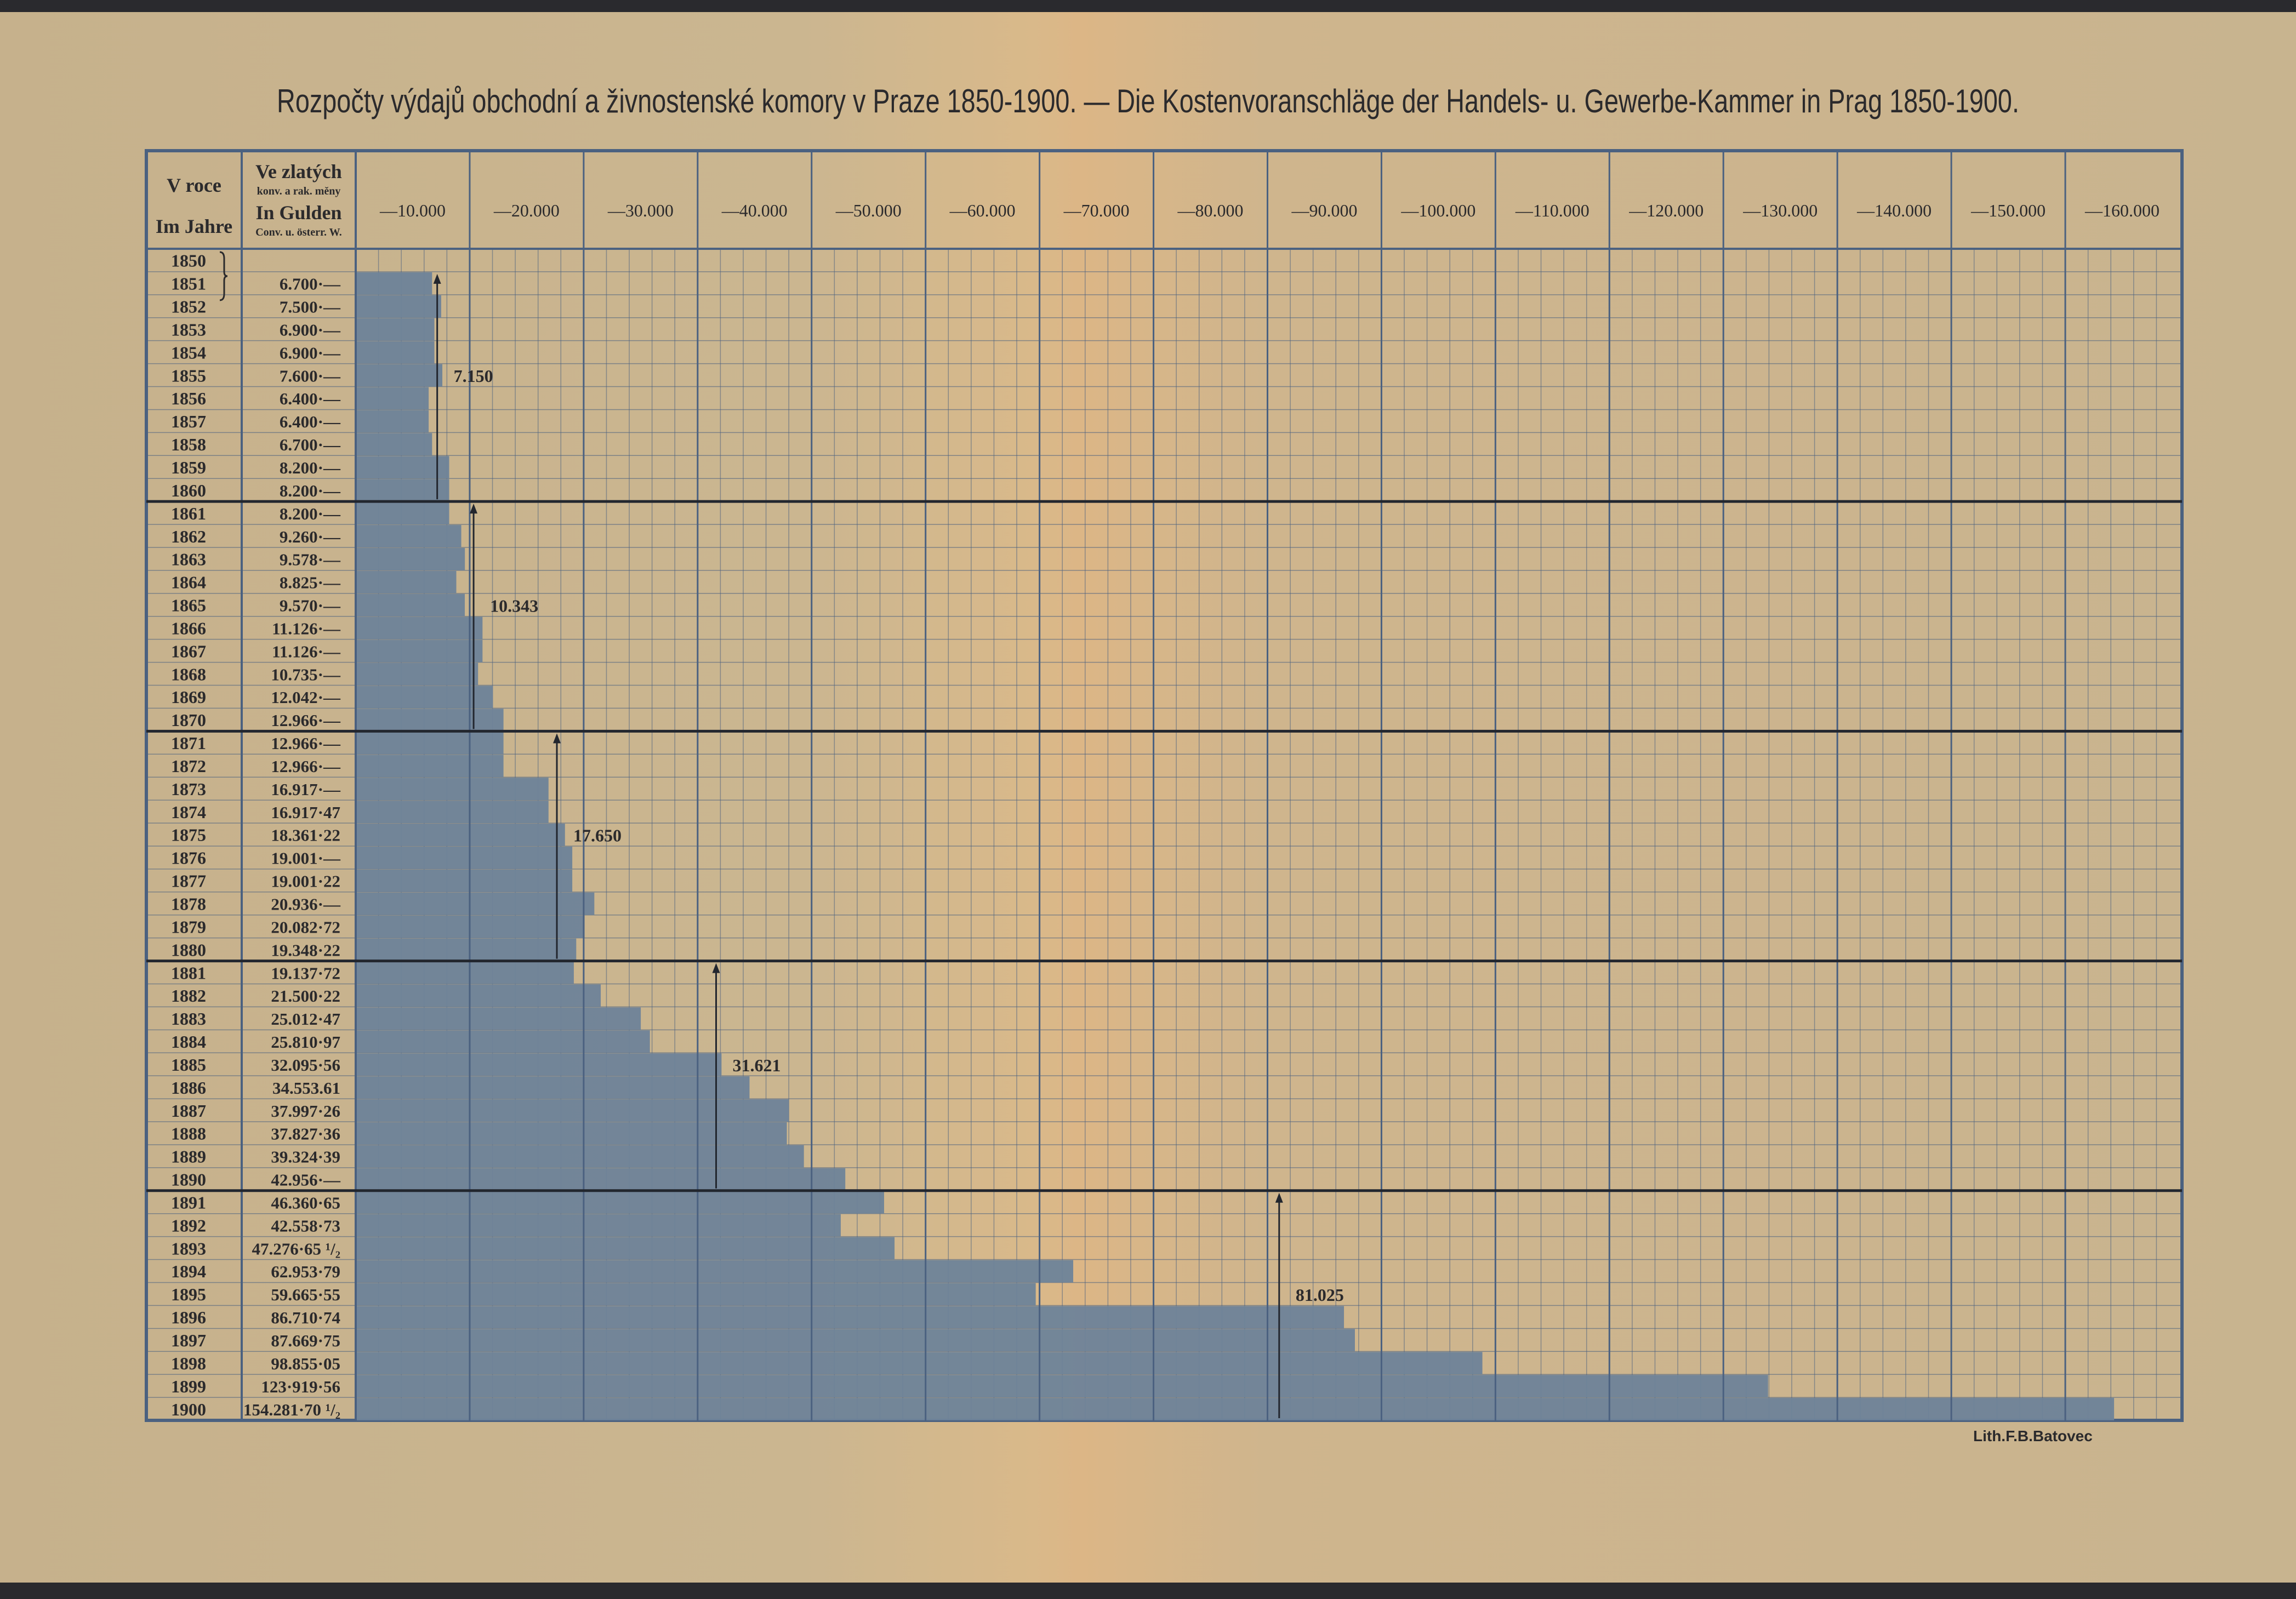  Describe the element at coordinates (306, 859) in the screenshot. I see `value-label: 19.001·—` at that location.